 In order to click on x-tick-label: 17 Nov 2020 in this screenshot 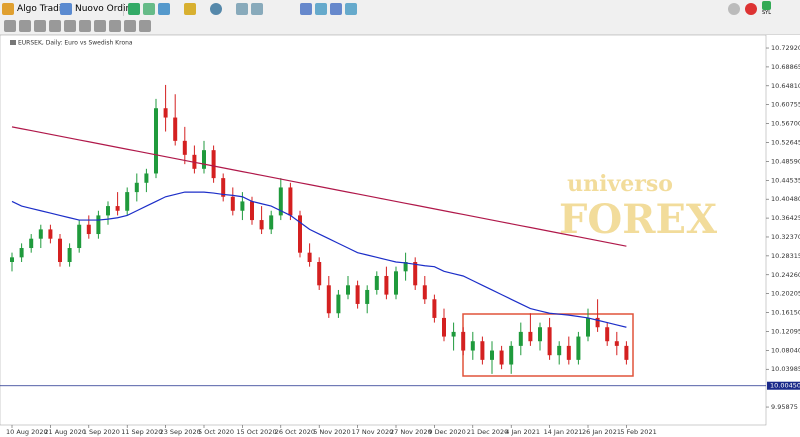, I will do `click(373, 432)`.